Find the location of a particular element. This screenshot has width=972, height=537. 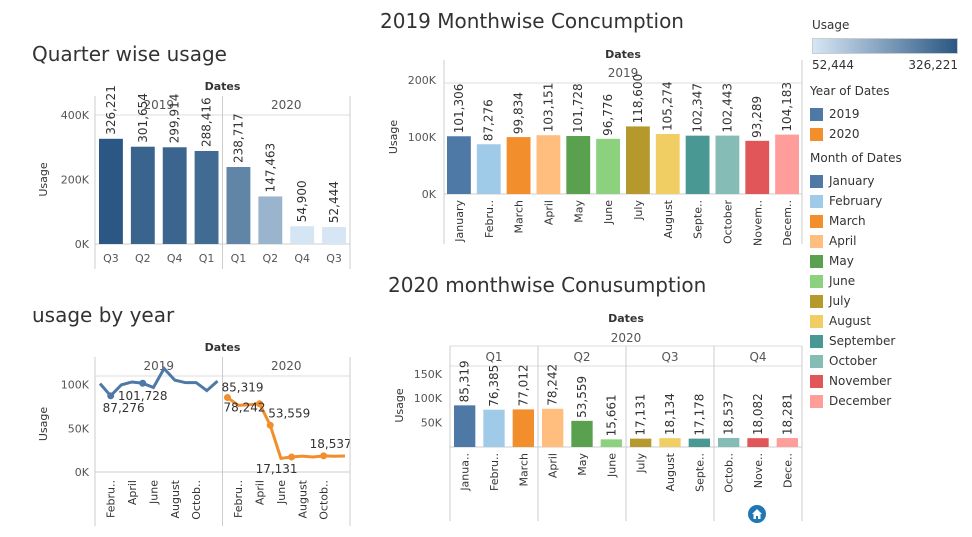

m2019-data-label: 101,306 is located at coordinates (459, 109).